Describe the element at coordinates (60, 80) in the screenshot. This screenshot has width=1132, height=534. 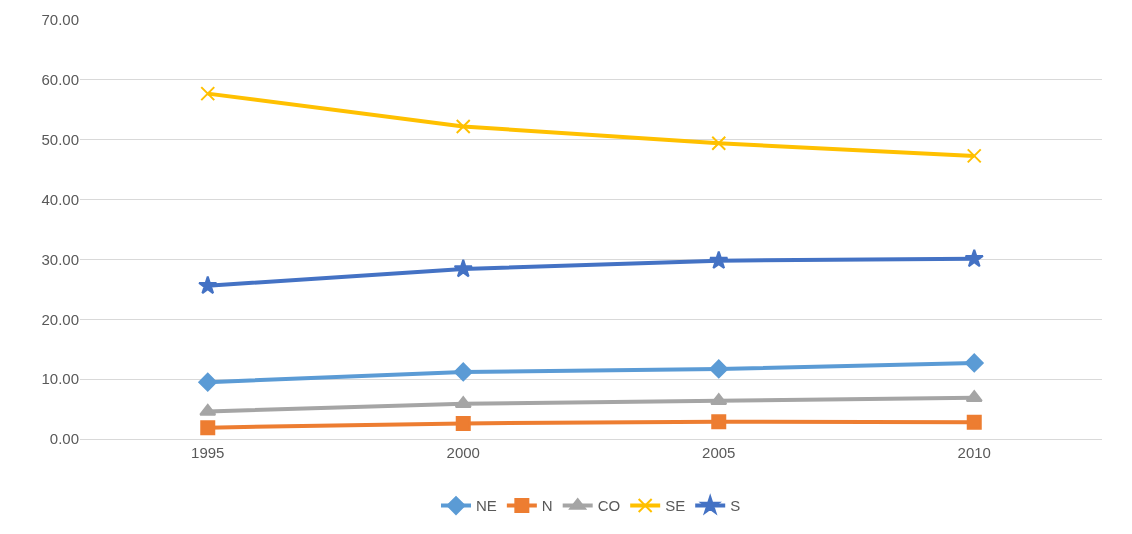
I see `y-tick-label: 60.00` at that location.